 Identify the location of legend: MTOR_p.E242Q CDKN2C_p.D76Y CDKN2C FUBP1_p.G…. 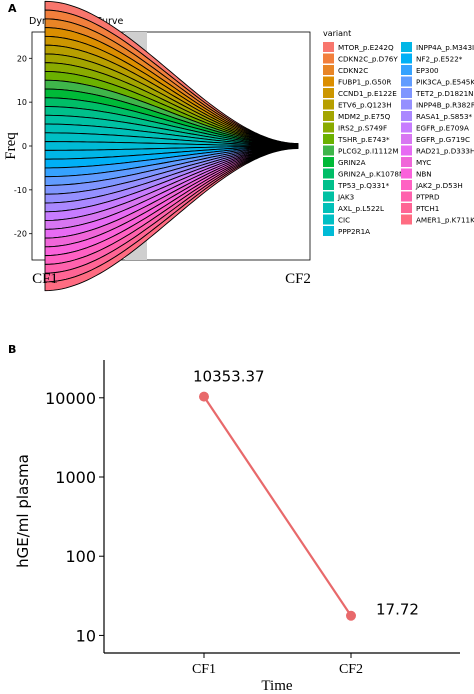
(398, 139).